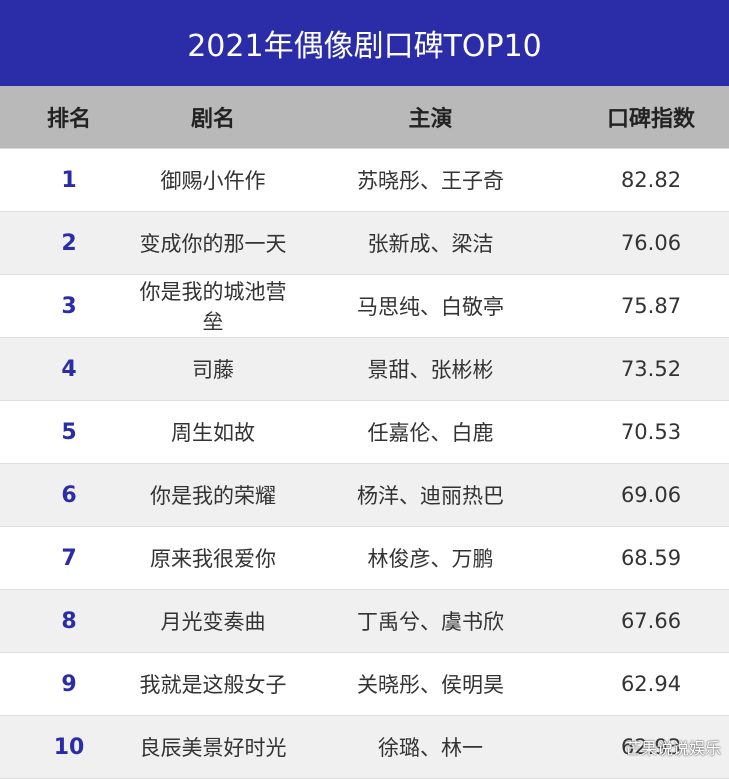 This screenshot has width=729, height=779. I want to click on rank-cell: 2, so click(69, 243).